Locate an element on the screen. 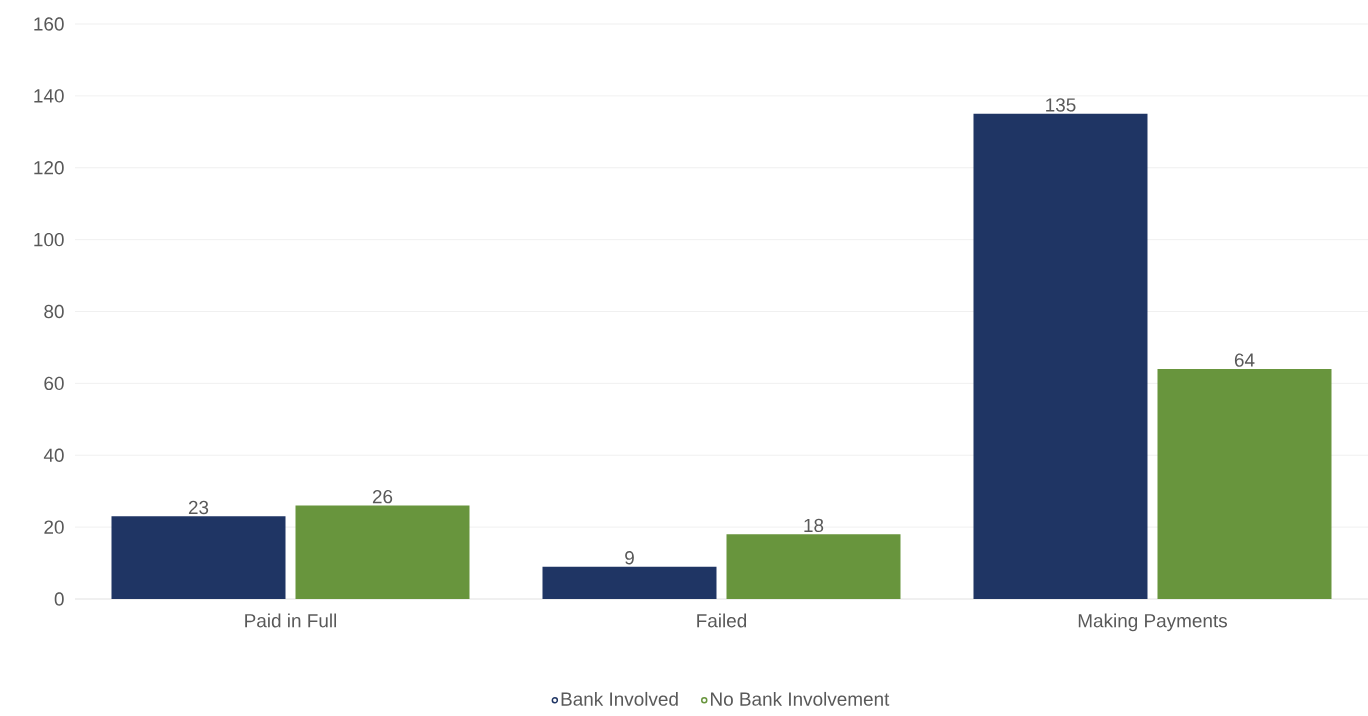 Image resolution: width=1368 pixels, height=716 pixels. data-label: 9 is located at coordinates (629, 558).